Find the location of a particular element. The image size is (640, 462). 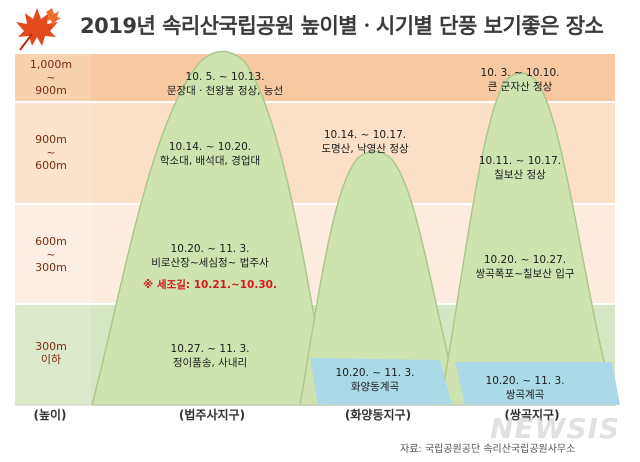

spot-date: 10. 5. ~ 10.13. is located at coordinates (225, 77).